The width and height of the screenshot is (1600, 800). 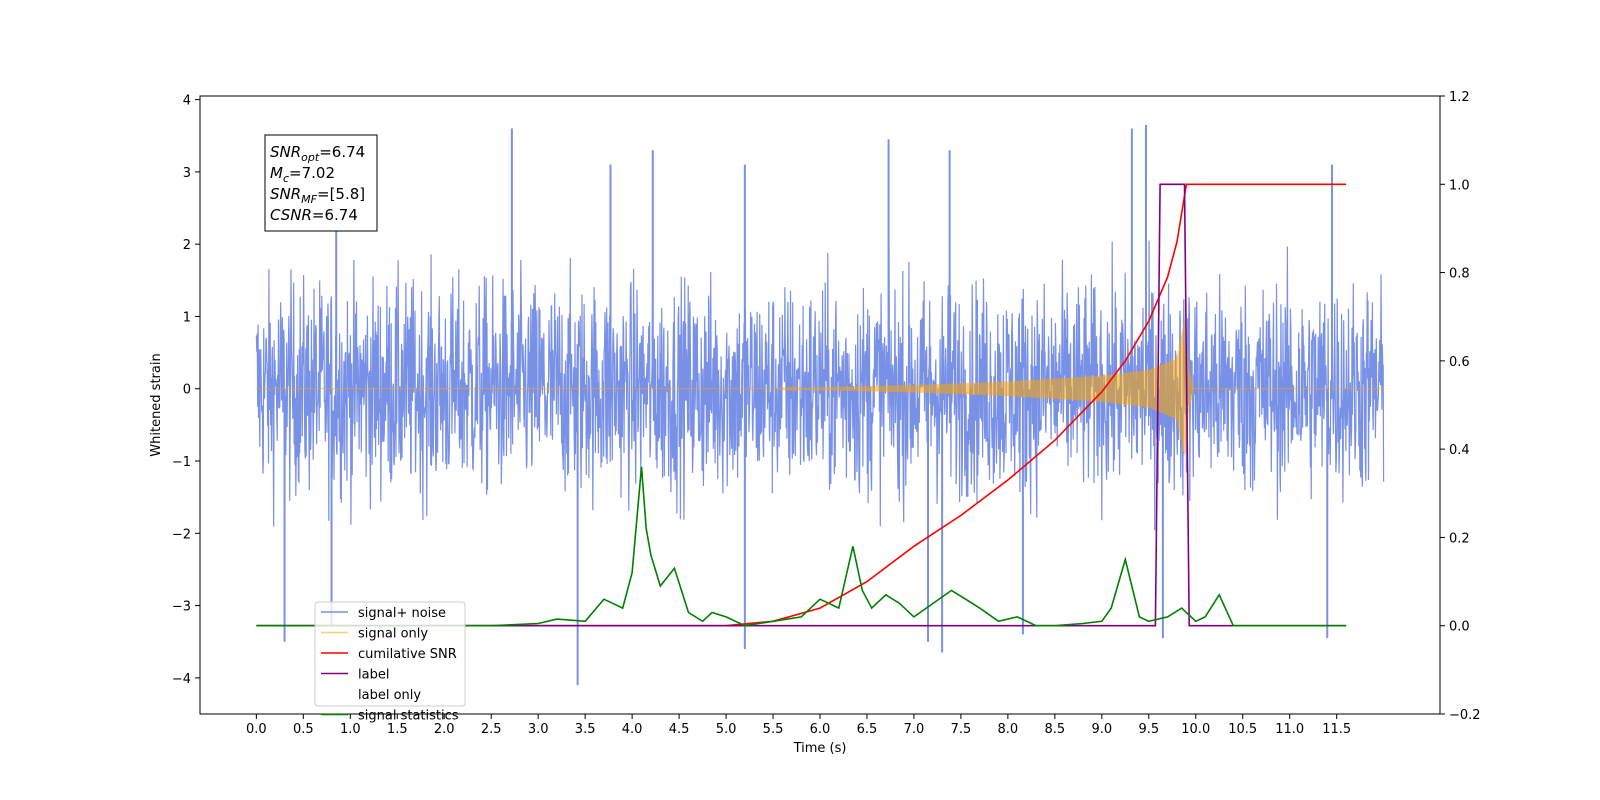 I want to click on x-tick-label: 11.5, so click(x=1336, y=729).